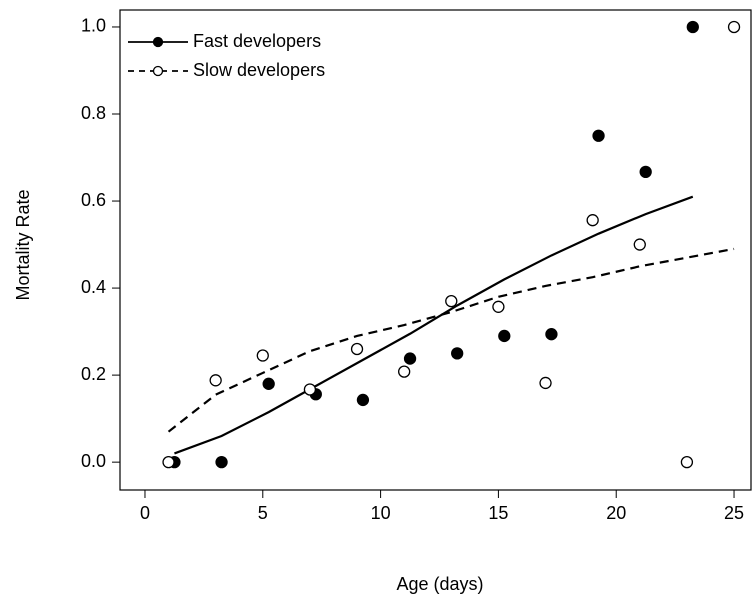  What do you see at coordinates (93, 200) in the screenshot?
I see `y-tick-label: 0.6` at bounding box center [93, 200].